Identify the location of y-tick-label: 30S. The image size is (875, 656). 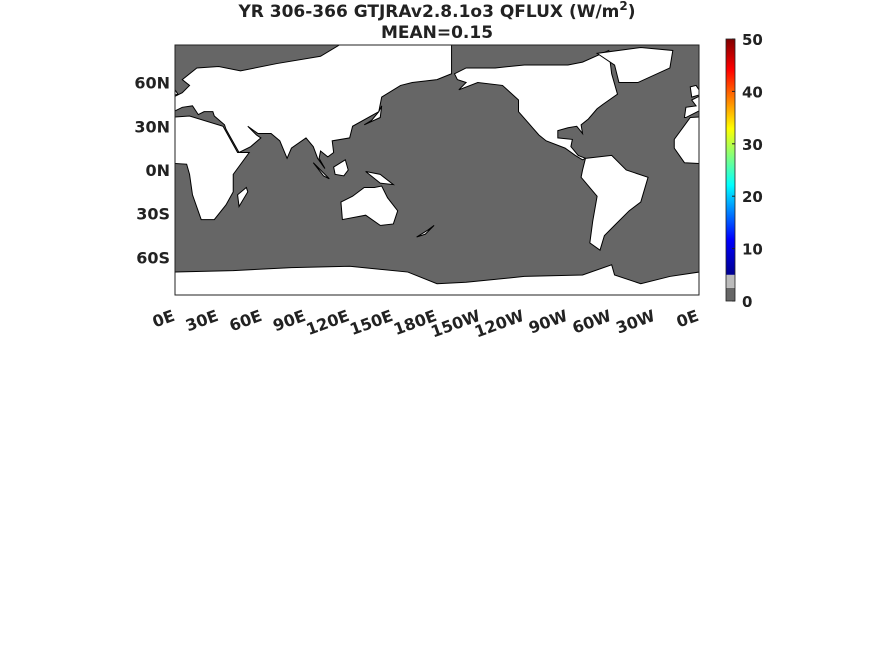
(153, 214).